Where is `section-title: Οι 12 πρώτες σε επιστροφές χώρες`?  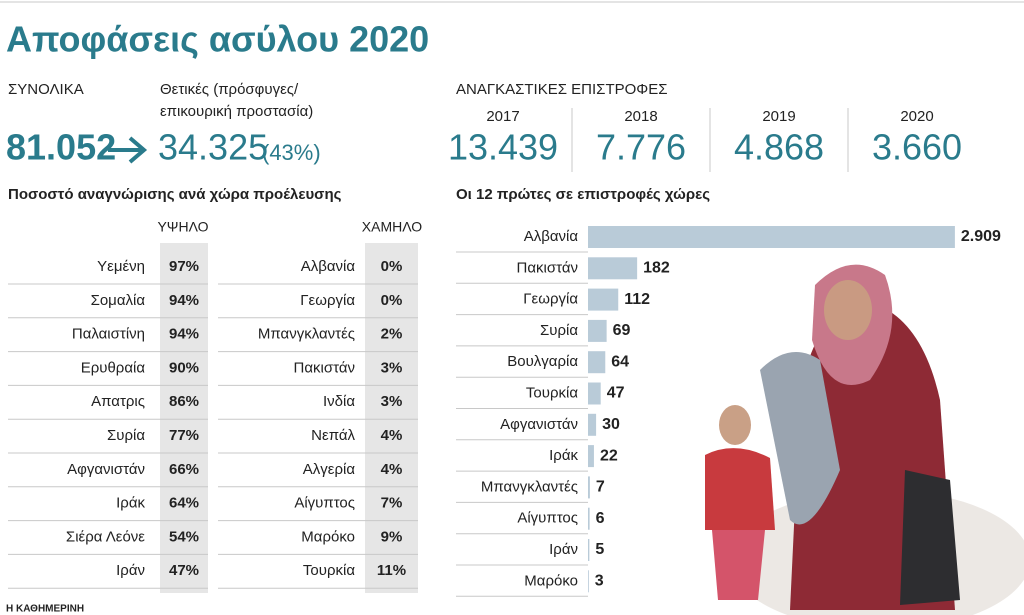 section-title: Οι 12 πρώτες σε επιστροφές χώρες is located at coordinates (583, 194).